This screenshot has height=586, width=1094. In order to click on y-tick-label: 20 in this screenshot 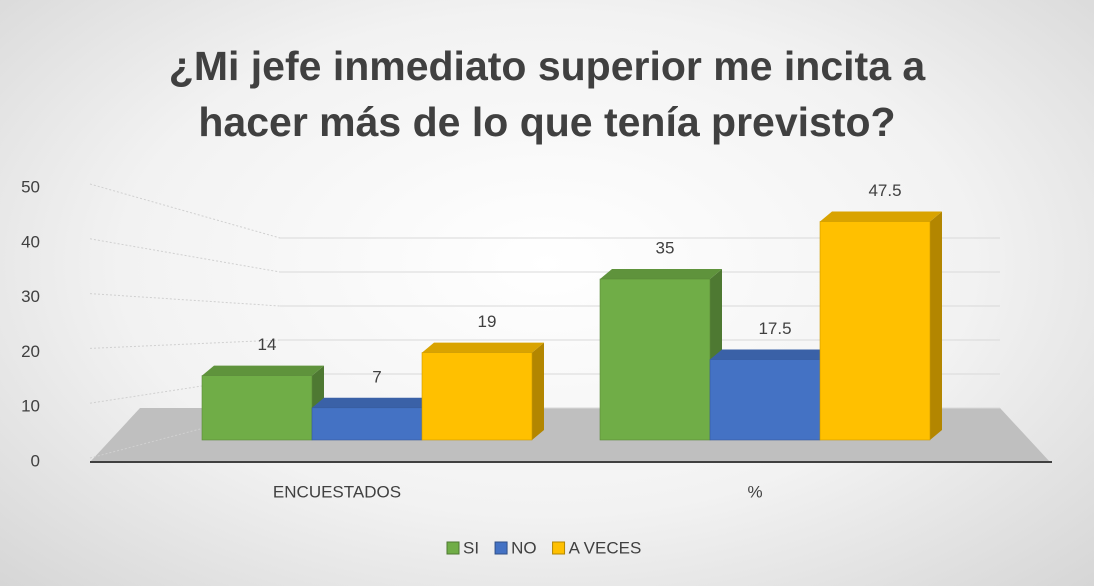, I will do `click(30, 351)`.